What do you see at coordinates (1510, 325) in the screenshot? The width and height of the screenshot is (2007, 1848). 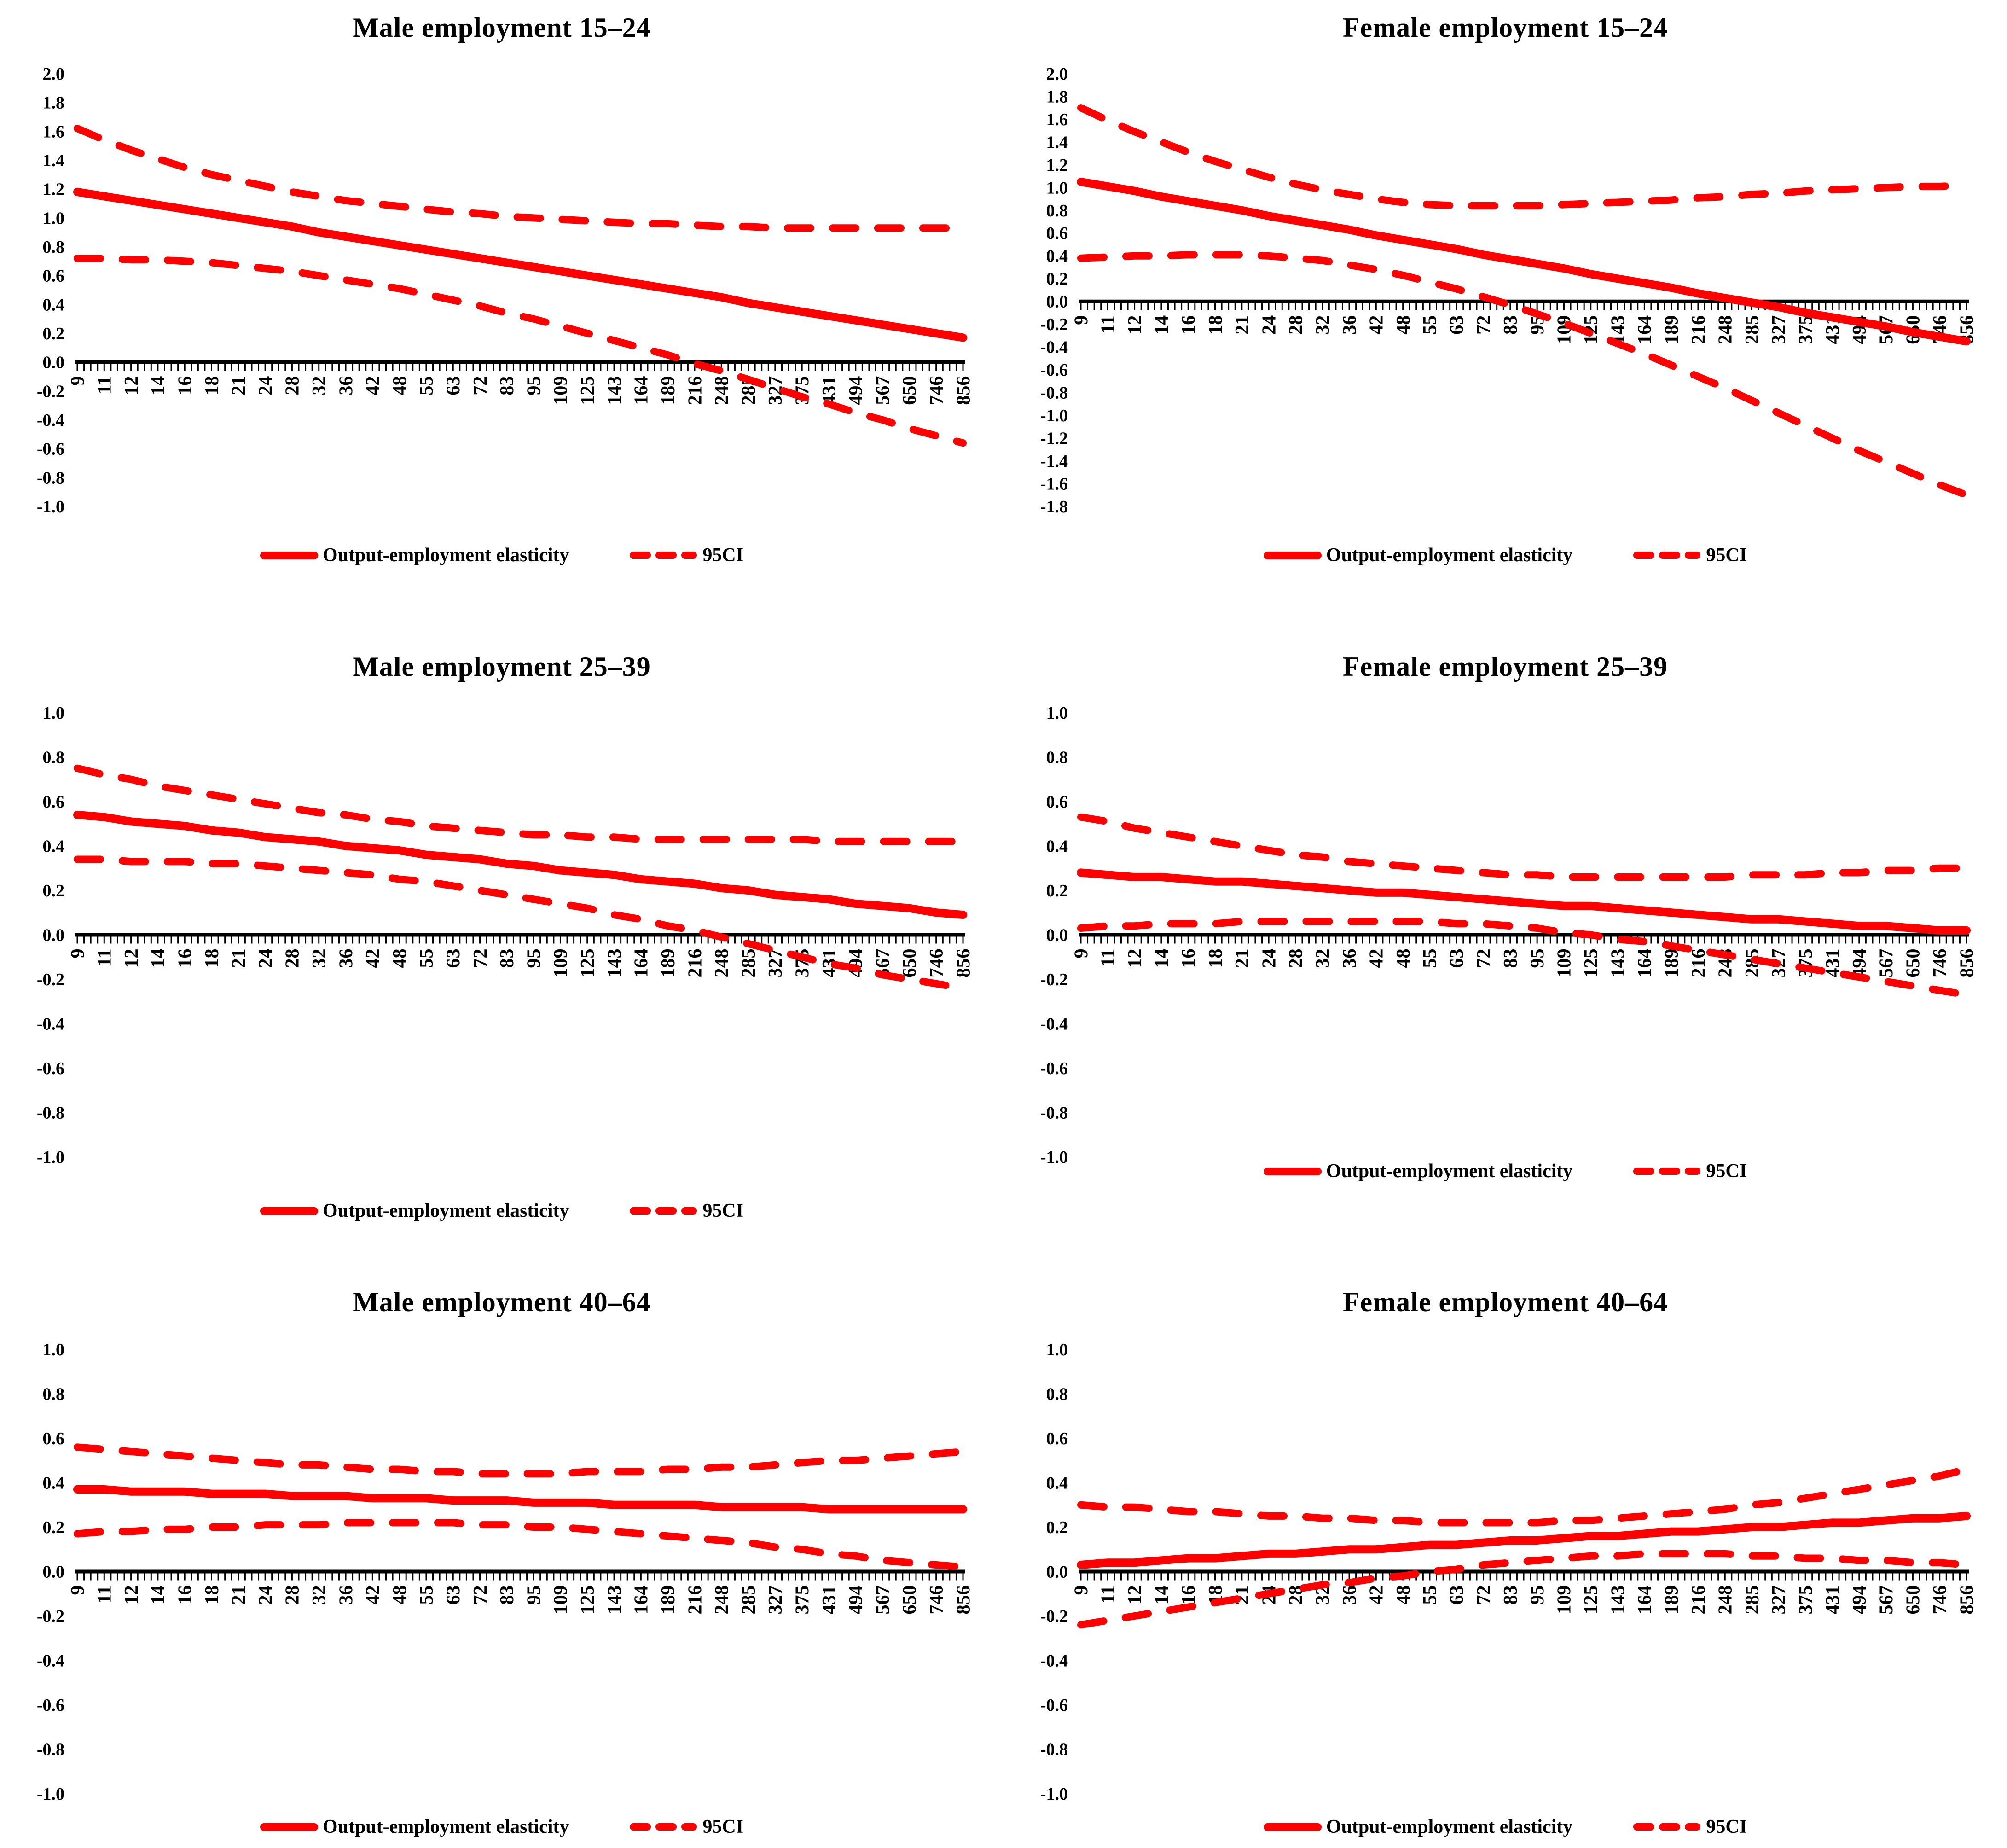 I see `svg-text: 83` at bounding box center [1510, 325].